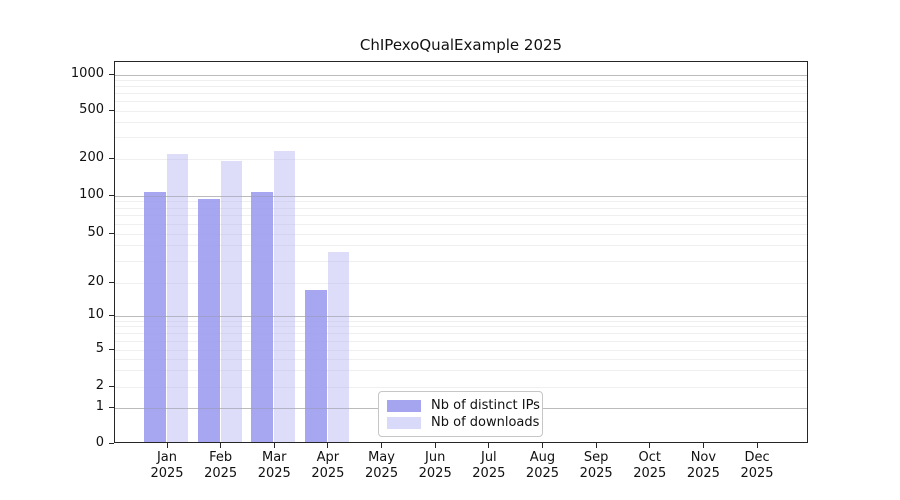  I want to click on x-tick-label-nov: Nov 2025, so click(703, 466).